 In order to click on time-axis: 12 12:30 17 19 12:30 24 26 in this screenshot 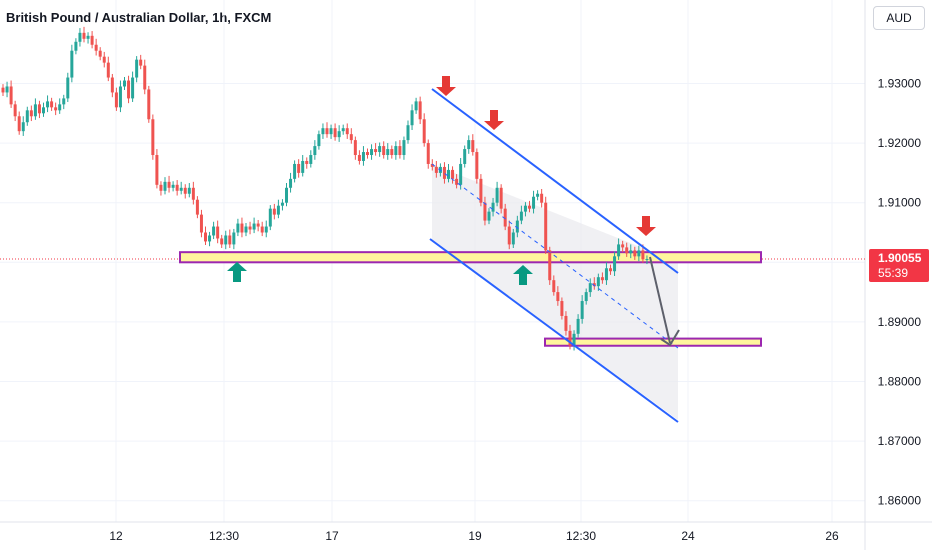, I will do `click(474, 536)`.